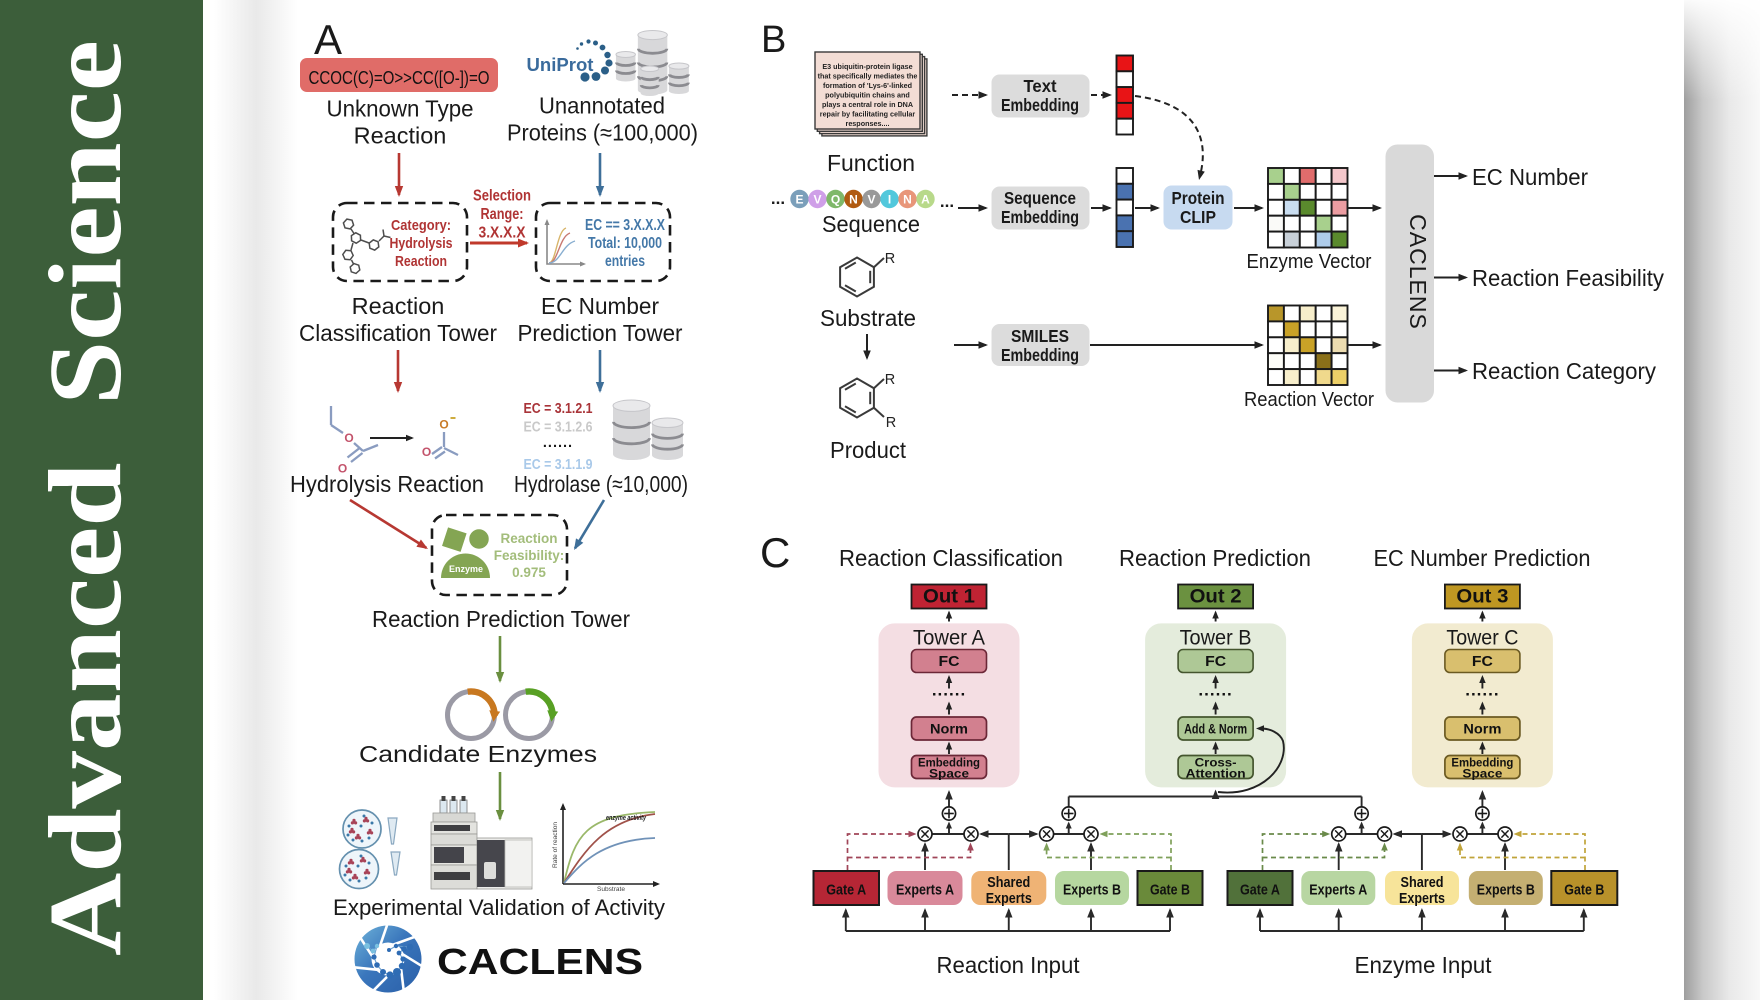 The width and height of the screenshot is (1760, 1000). I want to click on svg-text: polyubiquitin chains and, so click(867, 95).